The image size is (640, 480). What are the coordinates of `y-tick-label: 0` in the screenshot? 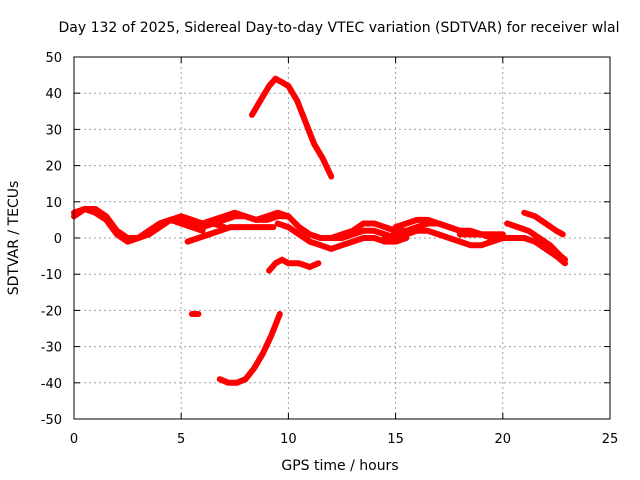 It's located at (58, 239).